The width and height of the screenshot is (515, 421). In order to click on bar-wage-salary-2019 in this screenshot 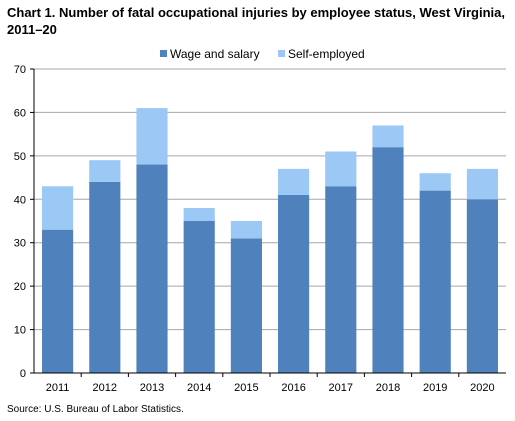, I will do `click(435, 281)`.